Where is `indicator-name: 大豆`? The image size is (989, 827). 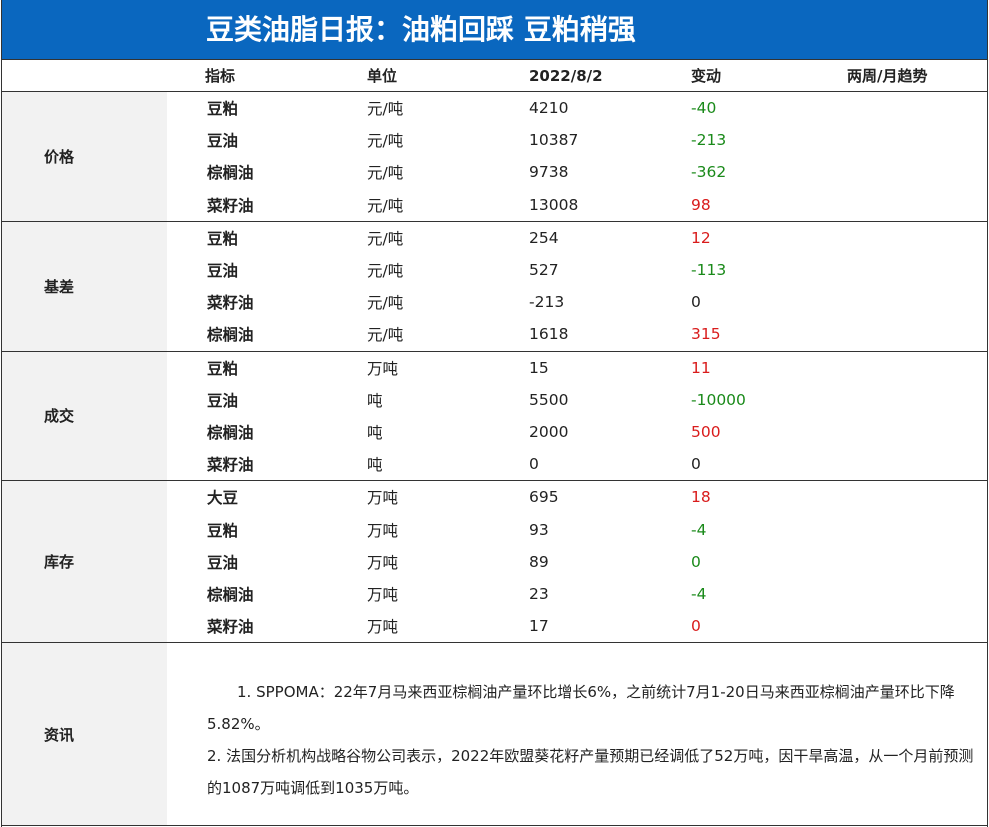 indicator-name: 大豆 is located at coordinates (223, 498).